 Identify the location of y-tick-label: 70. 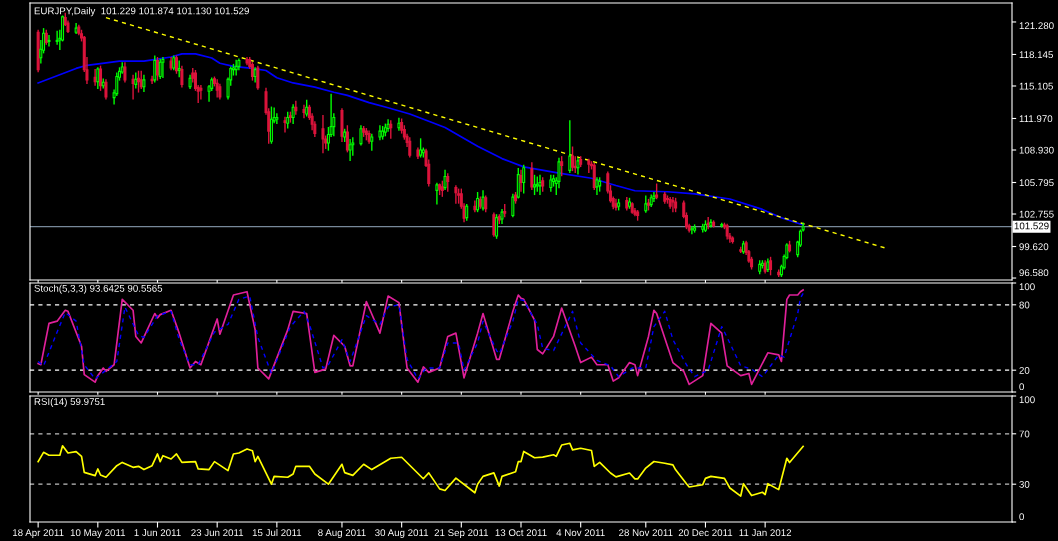
(1024, 434).